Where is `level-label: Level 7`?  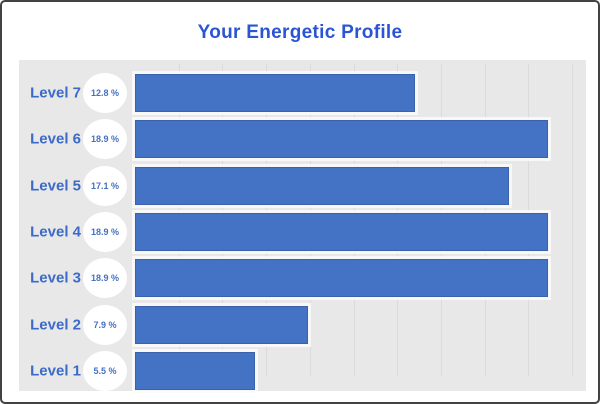
level-label: Level 7 is located at coordinates (55, 93).